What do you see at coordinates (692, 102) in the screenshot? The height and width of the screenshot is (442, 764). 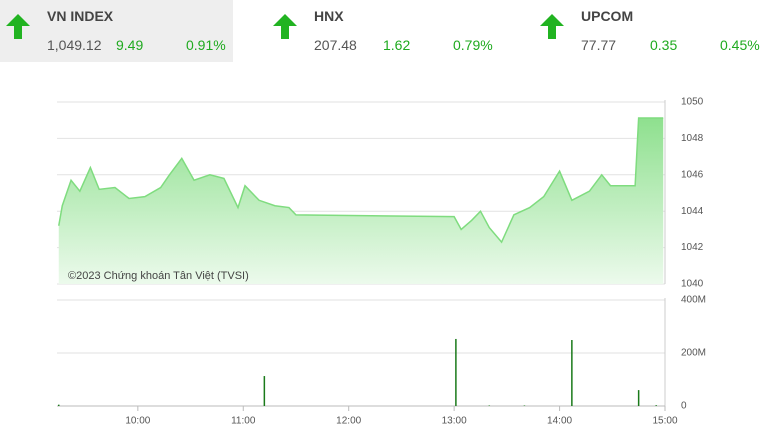 I see `y-tick-label: 1050` at bounding box center [692, 102].